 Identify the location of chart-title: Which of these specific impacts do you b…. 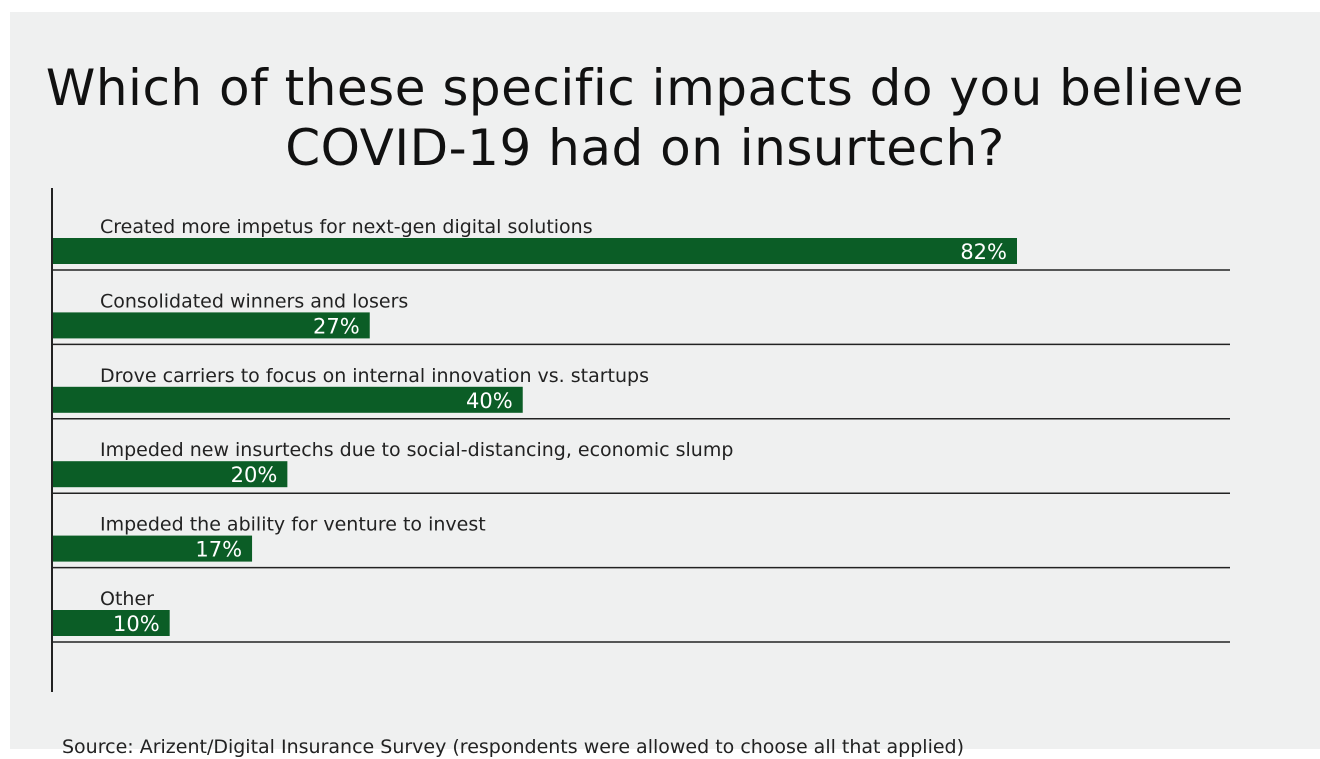
(645, 118).